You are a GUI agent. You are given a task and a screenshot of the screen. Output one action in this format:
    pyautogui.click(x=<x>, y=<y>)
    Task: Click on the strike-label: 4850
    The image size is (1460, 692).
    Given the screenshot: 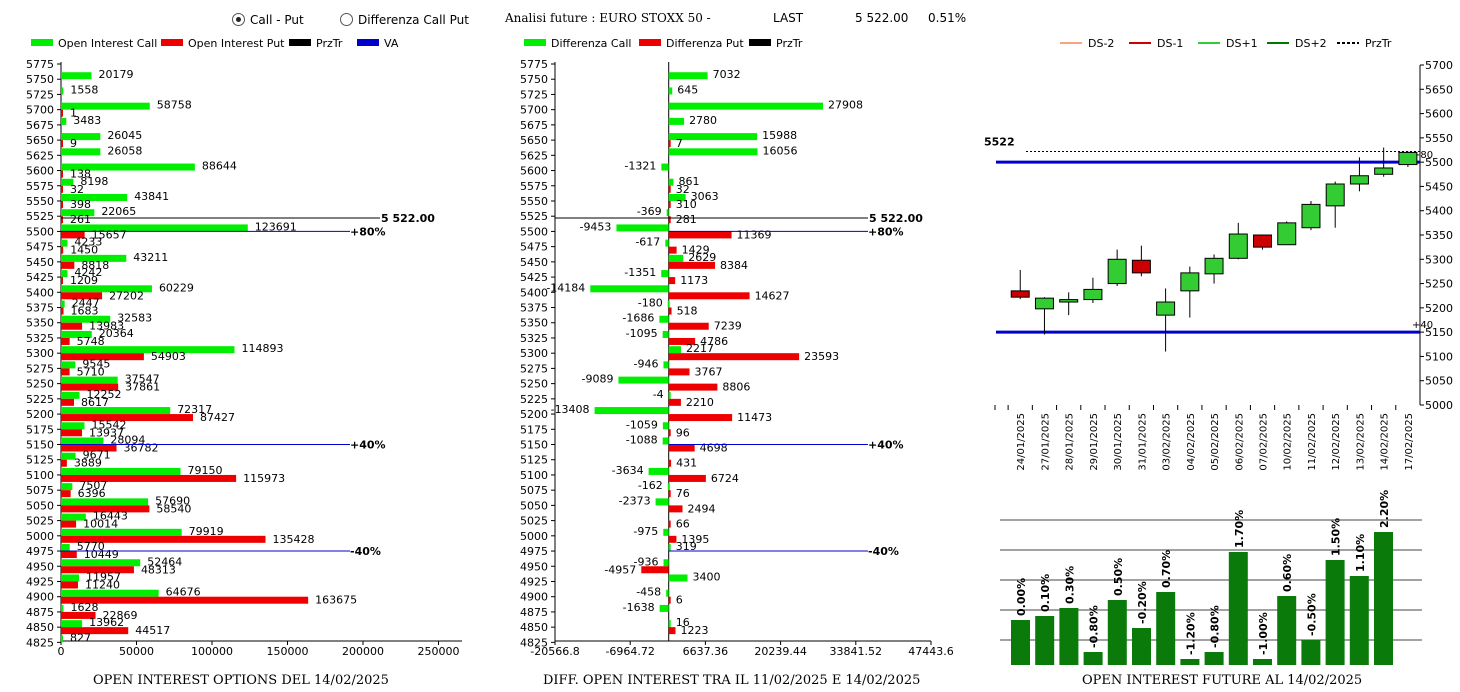 What is the action you would take?
    pyautogui.click(x=40, y=627)
    